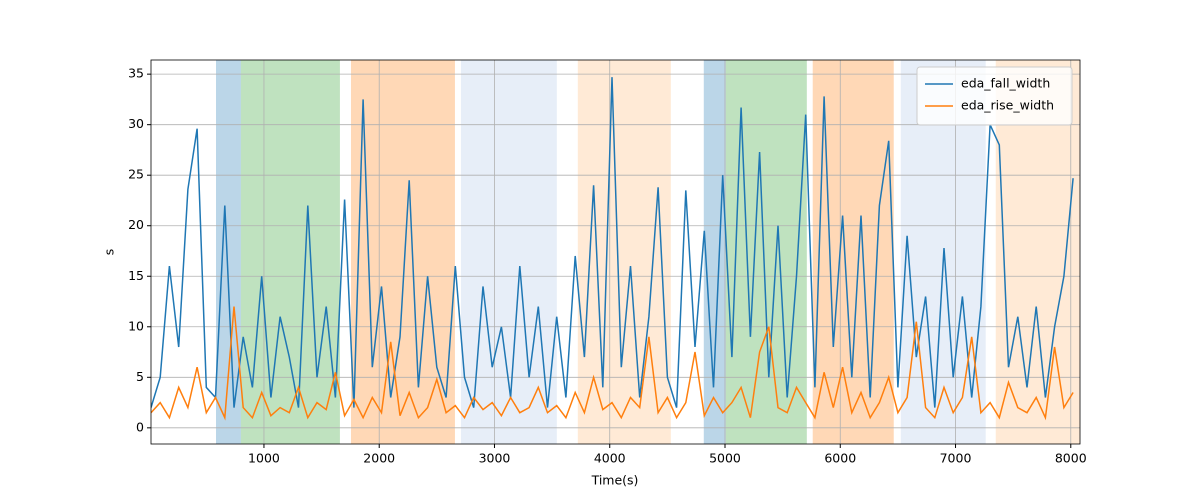  What do you see at coordinates (109, 252) in the screenshot?
I see `y-axis-label: s` at bounding box center [109, 252].